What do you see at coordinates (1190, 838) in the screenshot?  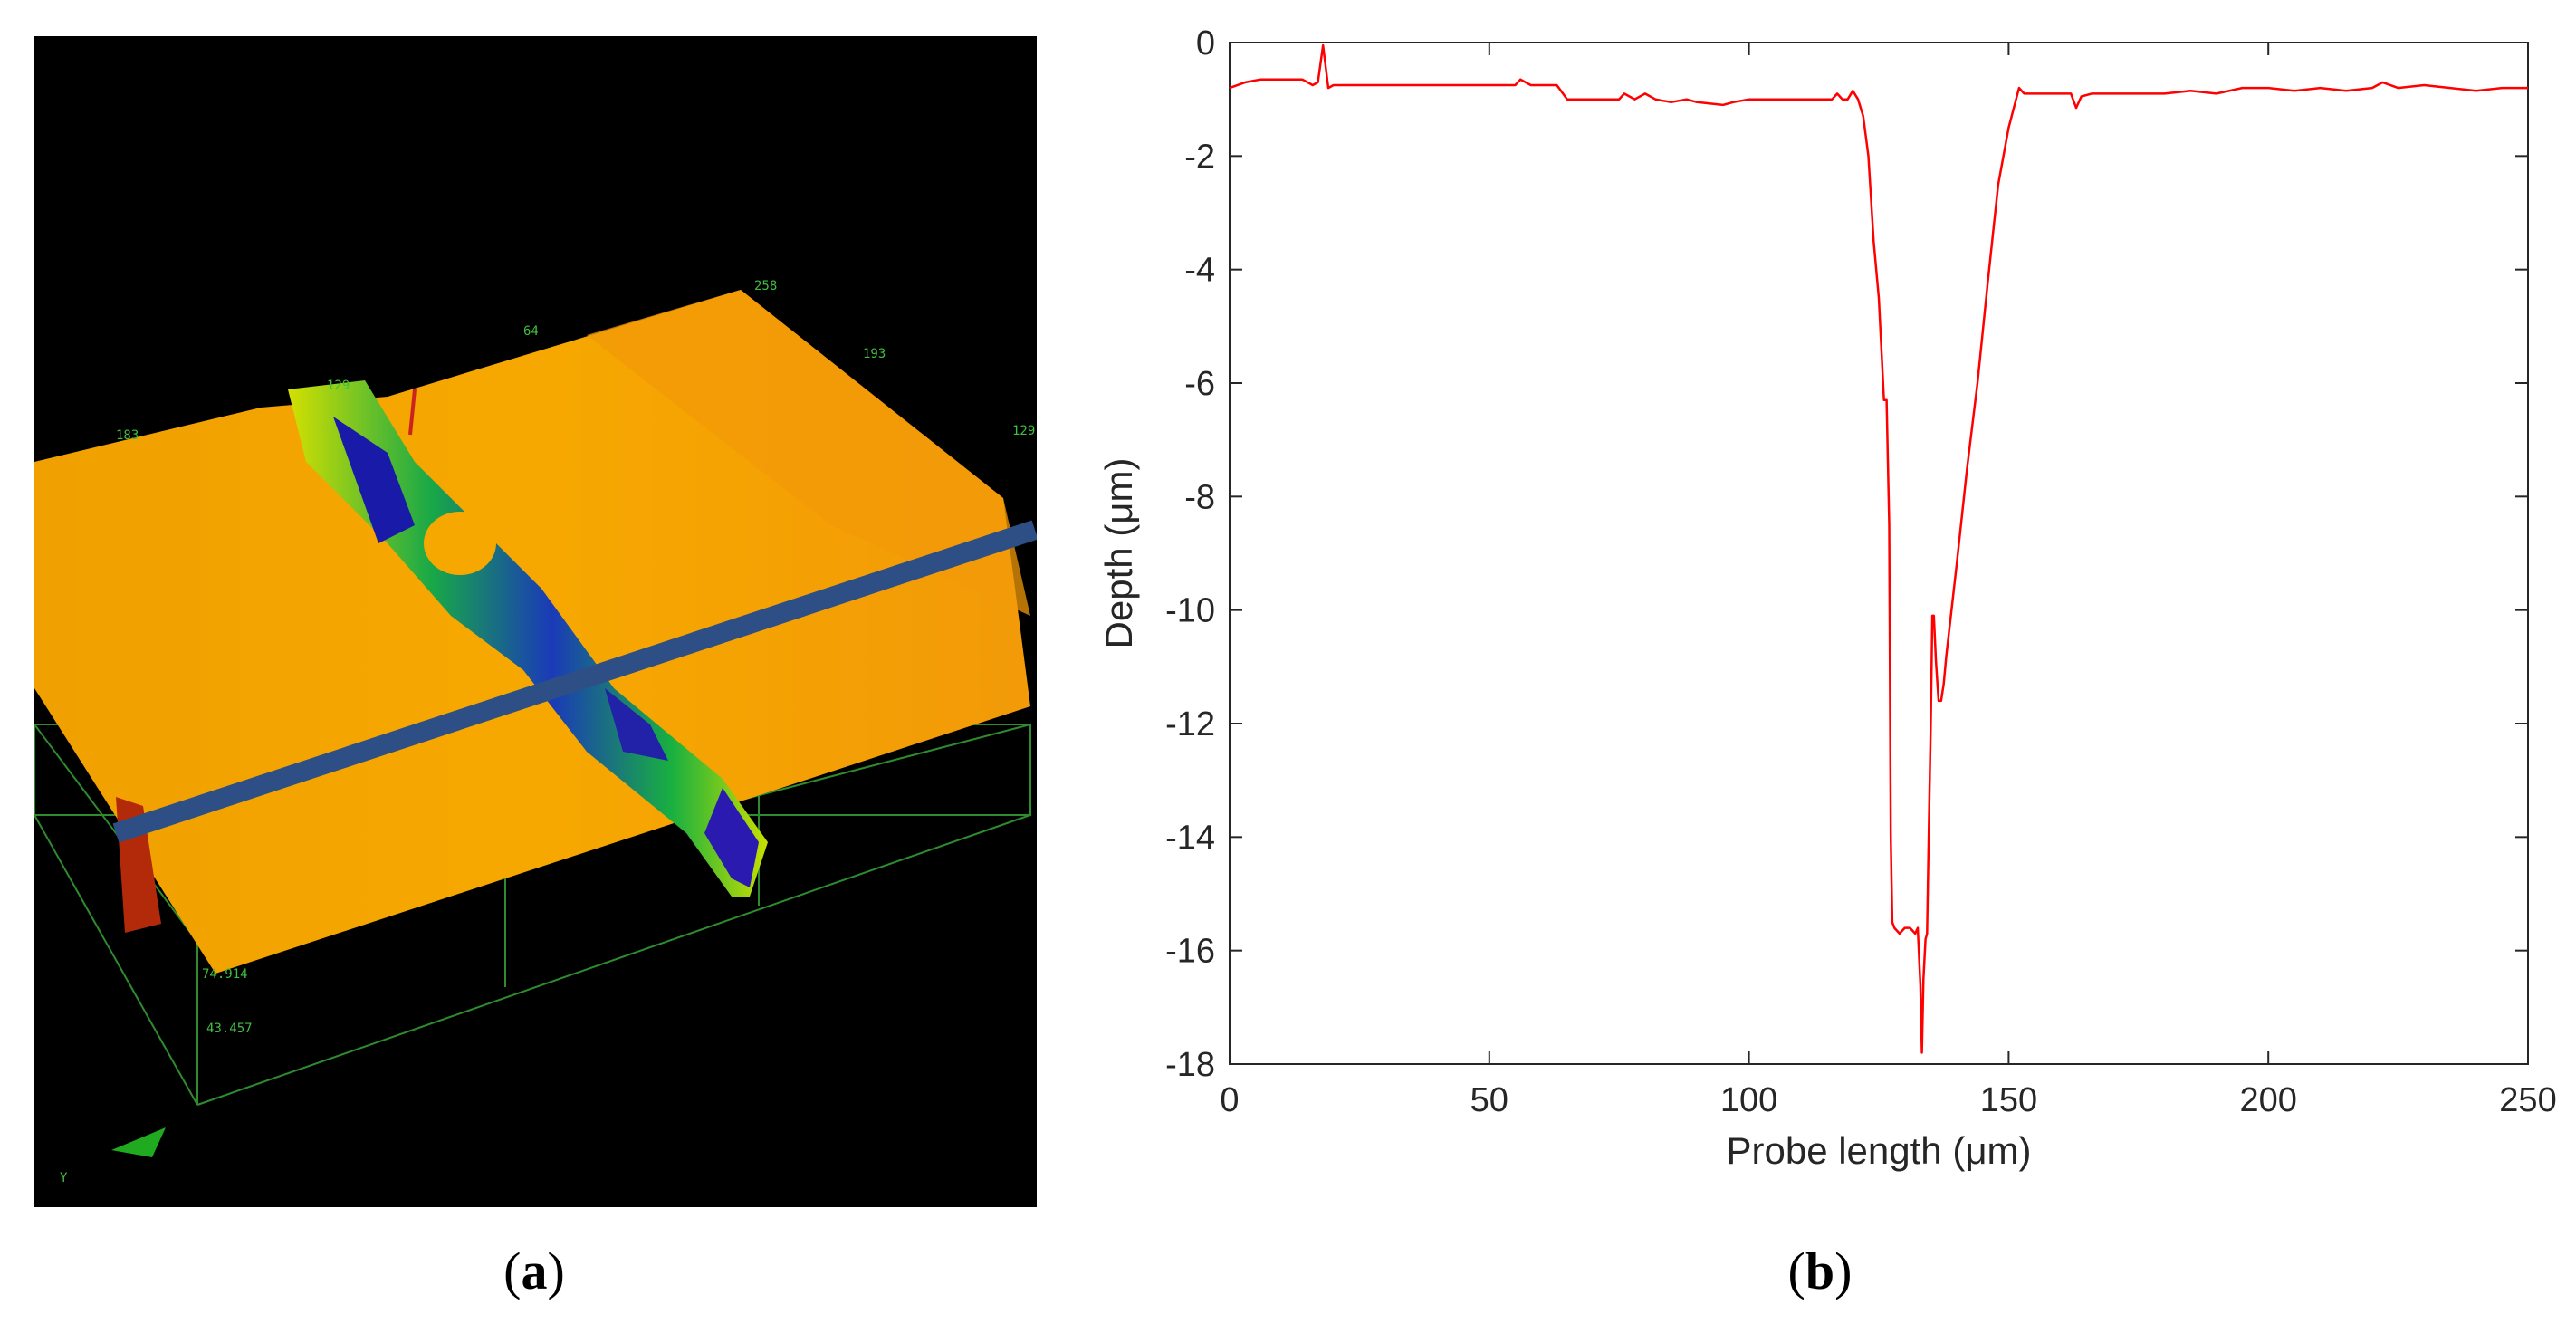 I see `y-tick-label: -14` at bounding box center [1190, 838].